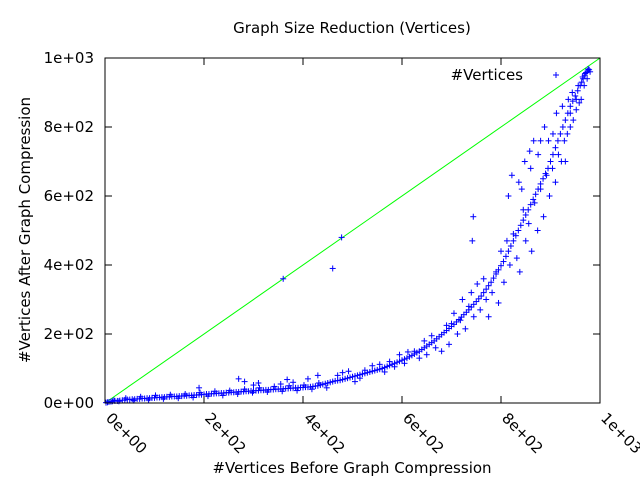 This screenshot has width=640, height=480. What do you see at coordinates (352, 28) in the screenshot?
I see `chart-title: Graph Size Reduction (Vertices)` at bounding box center [352, 28].